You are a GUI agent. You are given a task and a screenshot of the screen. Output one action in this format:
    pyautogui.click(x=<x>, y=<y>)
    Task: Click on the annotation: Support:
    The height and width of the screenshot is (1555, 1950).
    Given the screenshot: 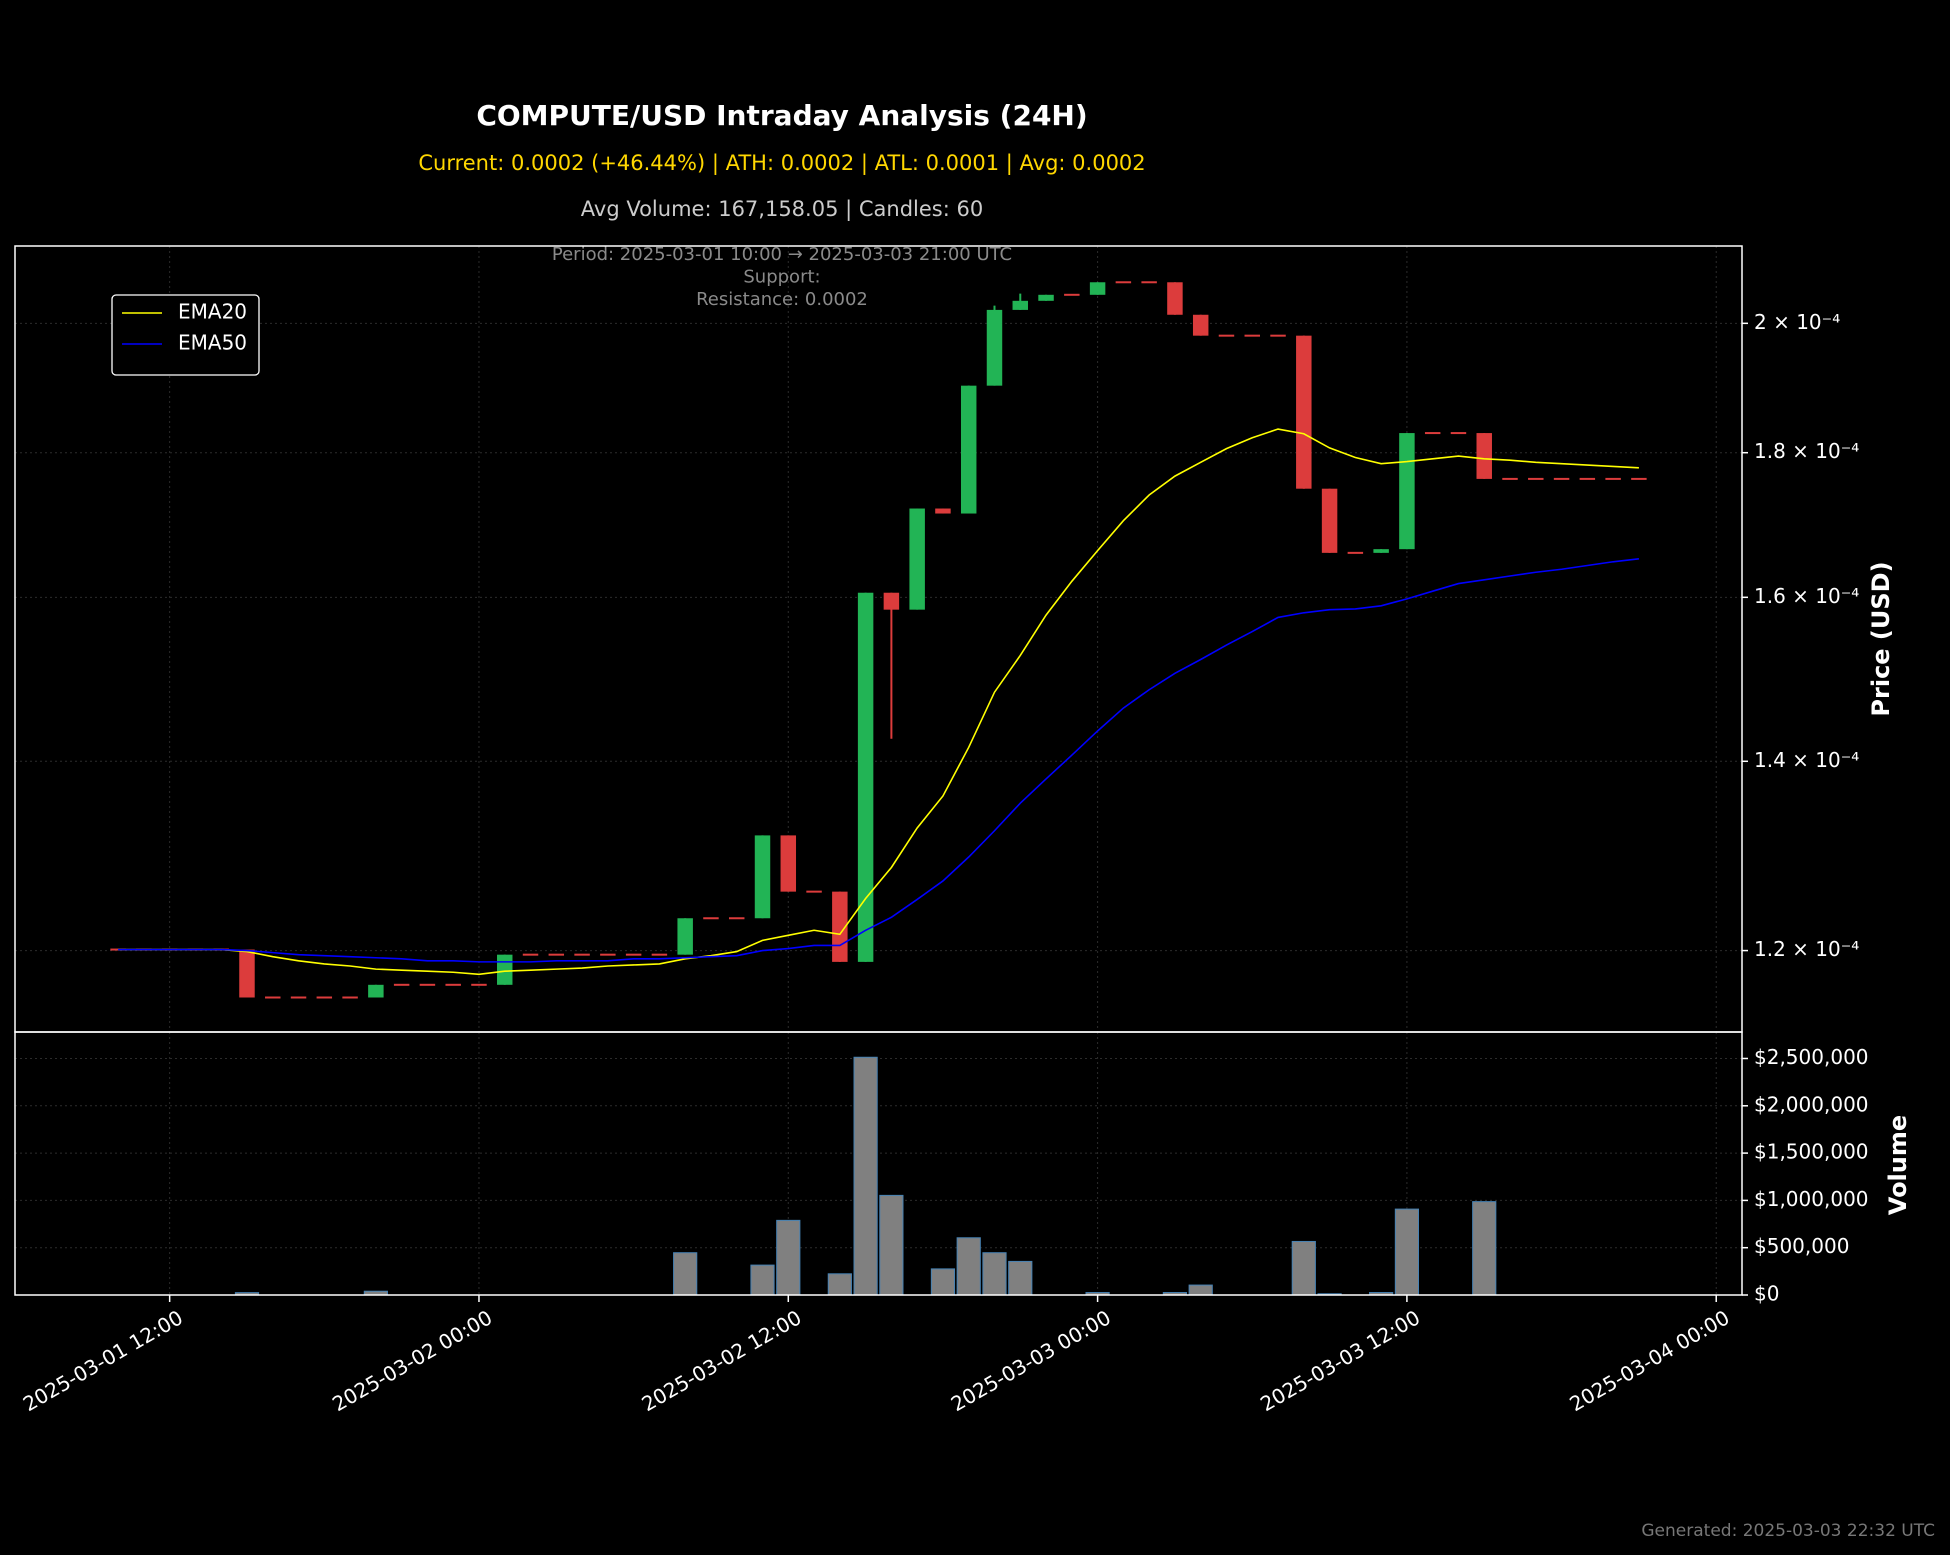 What is the action you would take?
    pyautogui.click(x=781, y=277)
    